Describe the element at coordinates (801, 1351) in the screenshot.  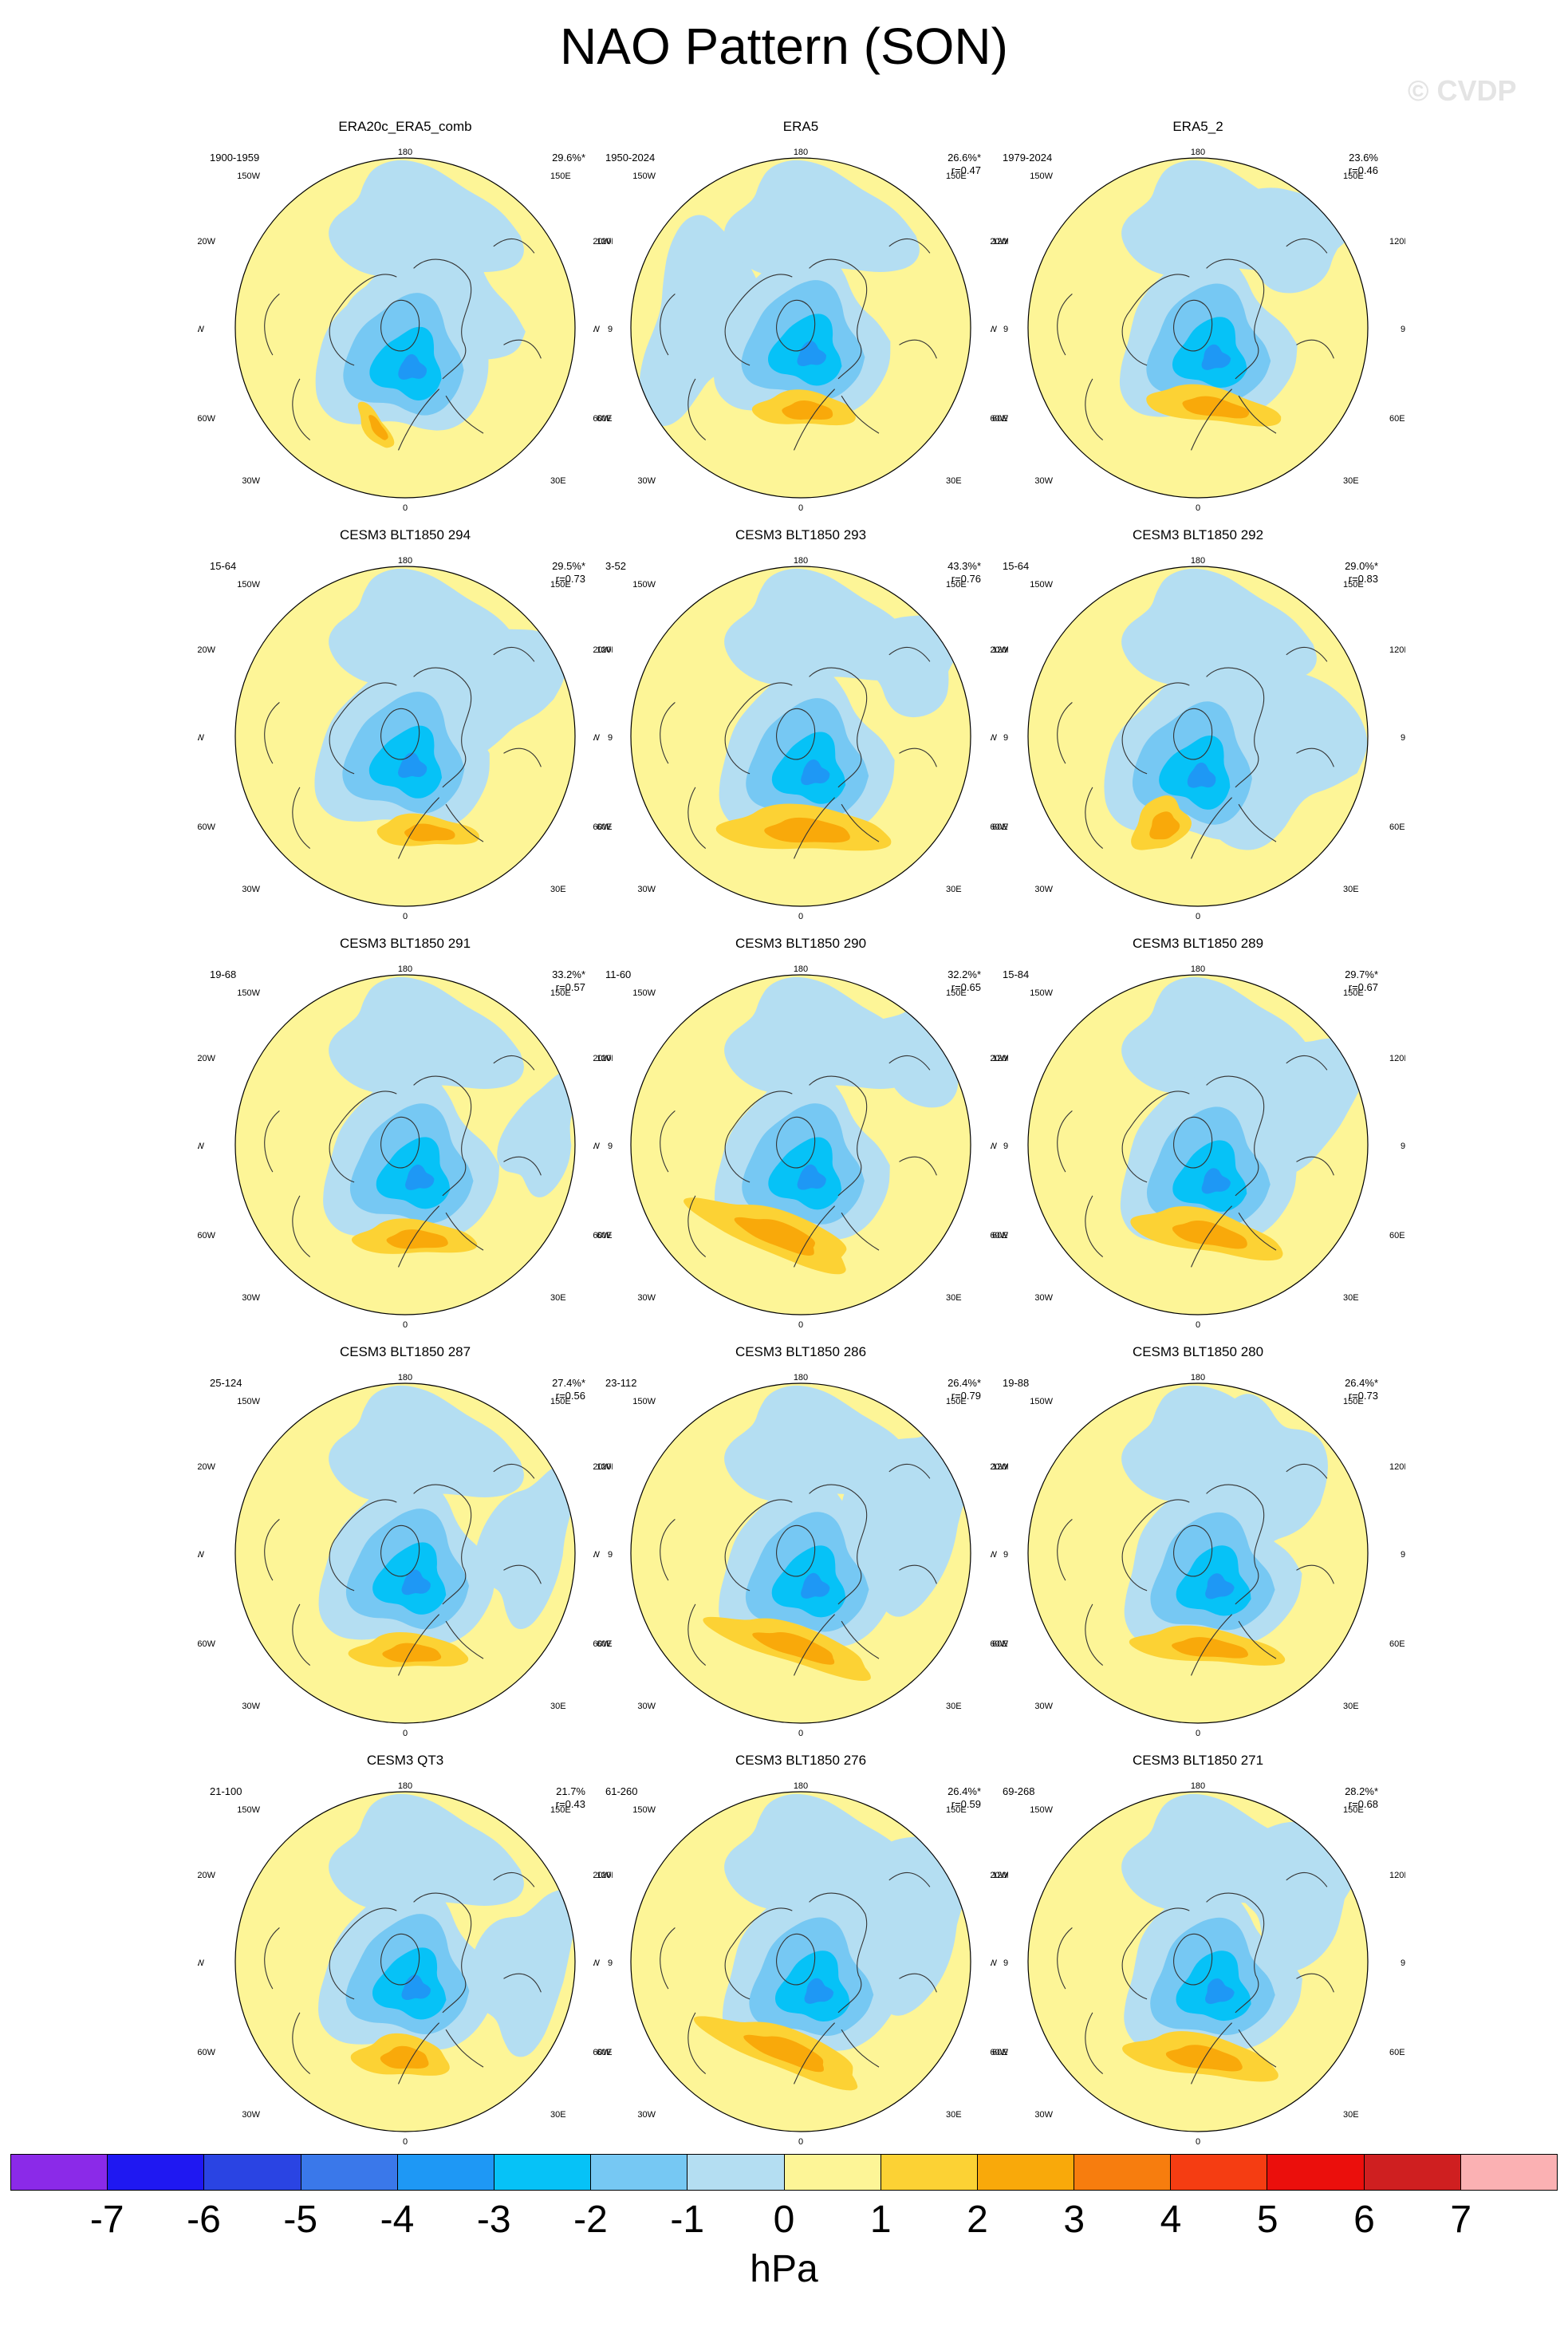
I see `panel-title: CESM3 BLT1850 286` at that location.